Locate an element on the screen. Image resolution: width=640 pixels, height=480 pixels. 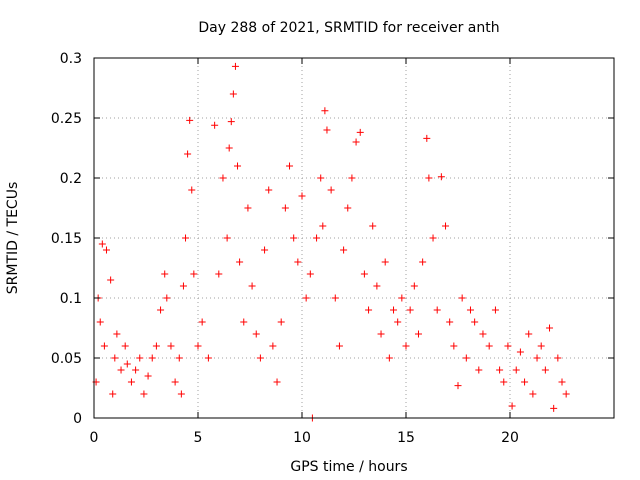
x-tick-label: 5 is located at coordinates (198, 438).